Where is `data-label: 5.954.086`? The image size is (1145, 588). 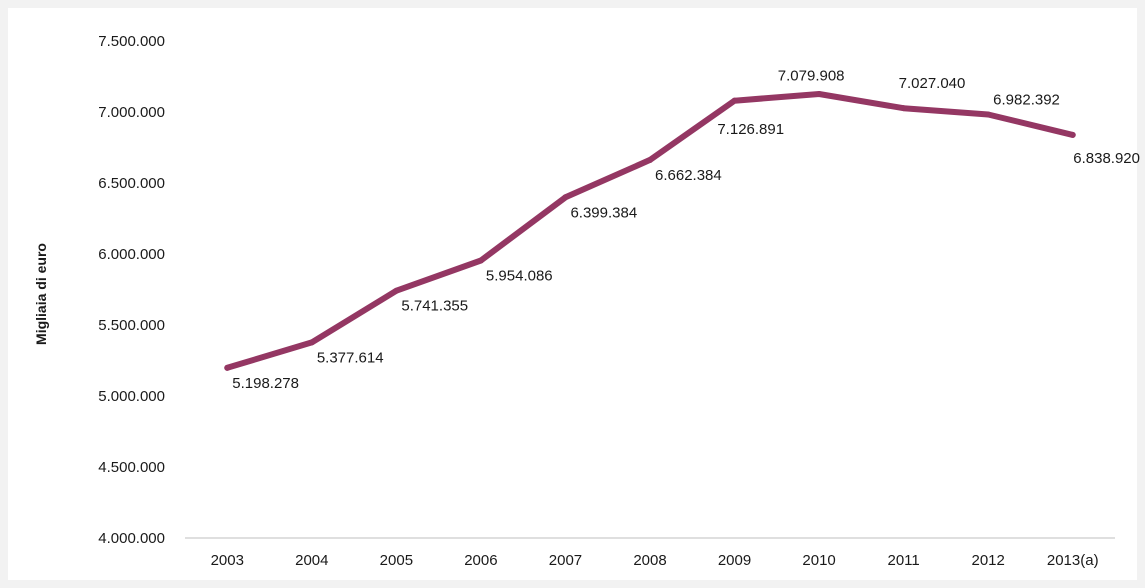 data-label: 5.954.086 is located at coordinates (519, 276).